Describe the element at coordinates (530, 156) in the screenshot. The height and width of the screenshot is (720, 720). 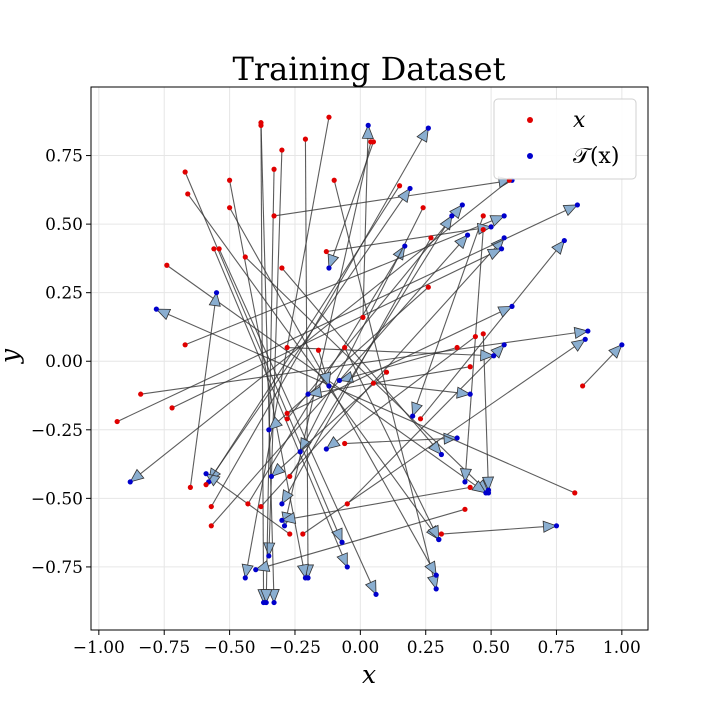
I see `legend-marker-tx` at that location.